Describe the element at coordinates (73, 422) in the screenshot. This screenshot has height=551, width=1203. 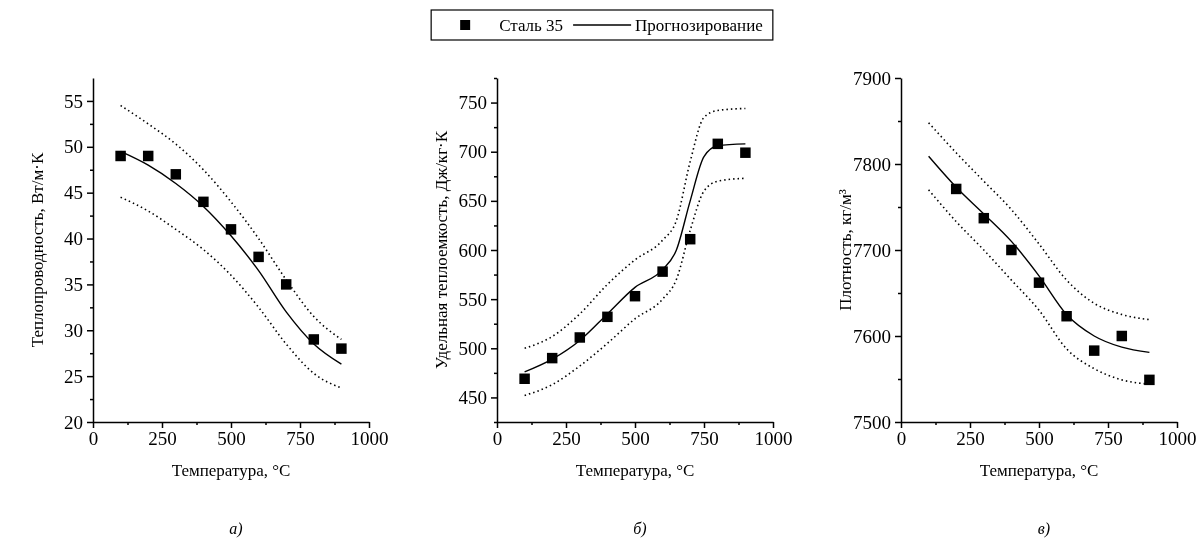
I see `y-tick-label: 20` at that location.